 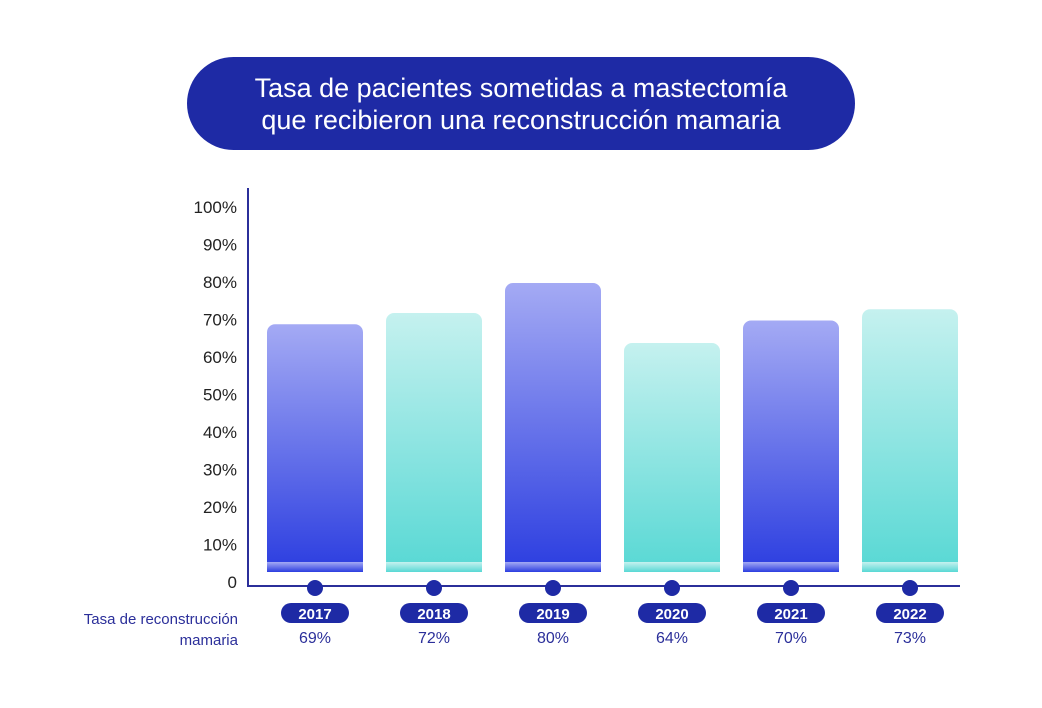 What do you see at coordinates (220, 545) in the screenshot?
I see `y-tick-label: 10%` at bounding box center [220, 545].